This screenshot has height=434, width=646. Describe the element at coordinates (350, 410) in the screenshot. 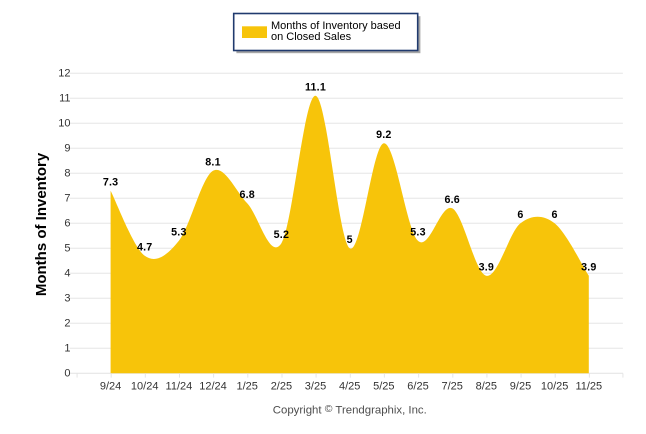

I see `svg-text: Copyright © Trendgraphix, Inc.` at that location.